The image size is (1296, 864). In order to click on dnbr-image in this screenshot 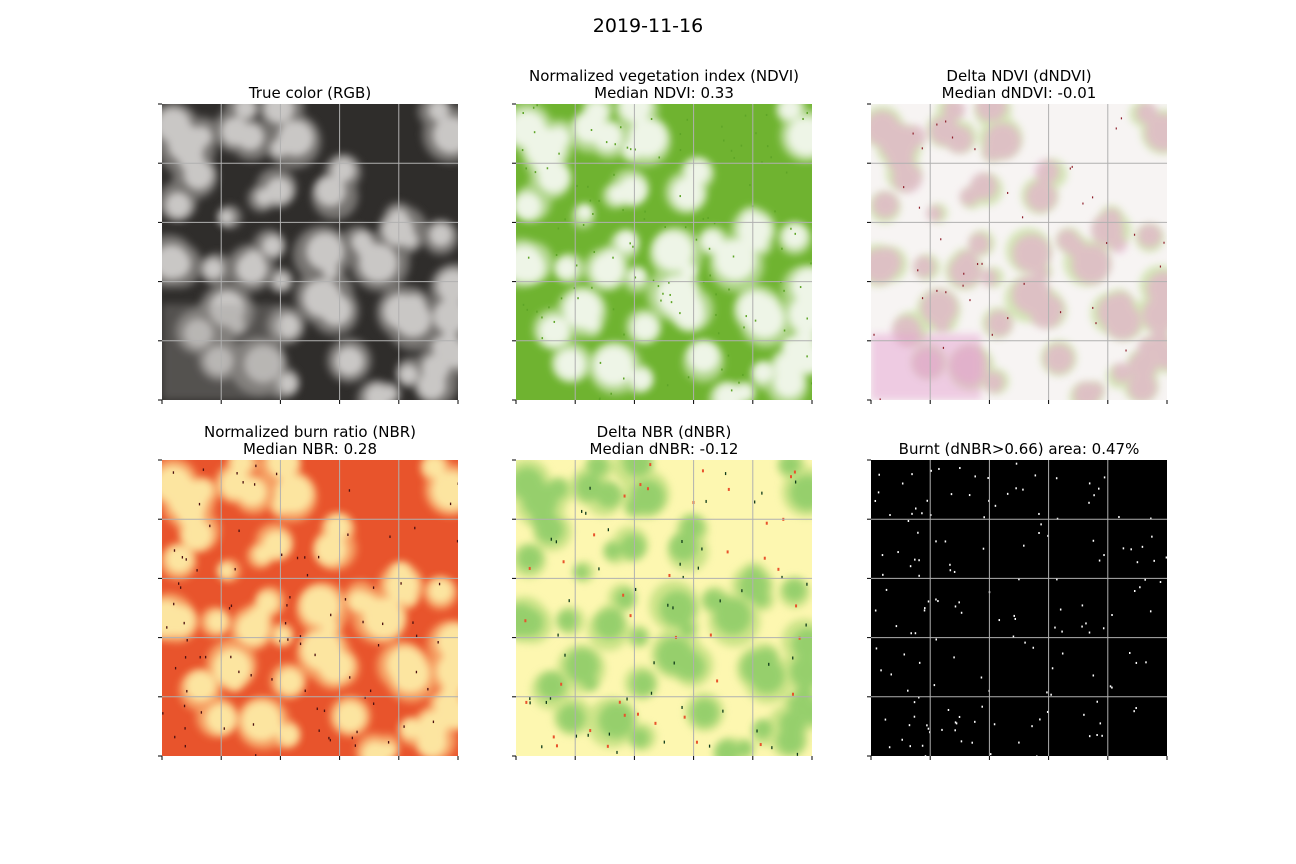, I will do `click(662, 609)`.